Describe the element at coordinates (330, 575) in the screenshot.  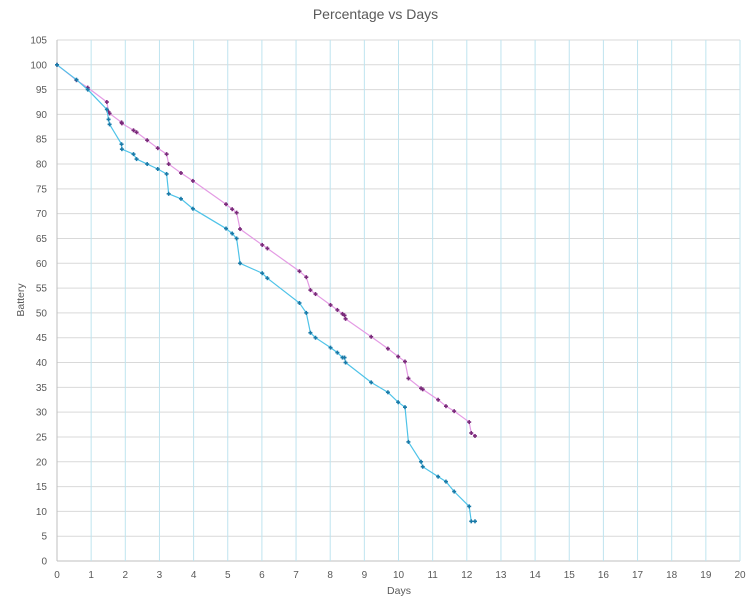
I see `x-tick-label: 8` at that location.